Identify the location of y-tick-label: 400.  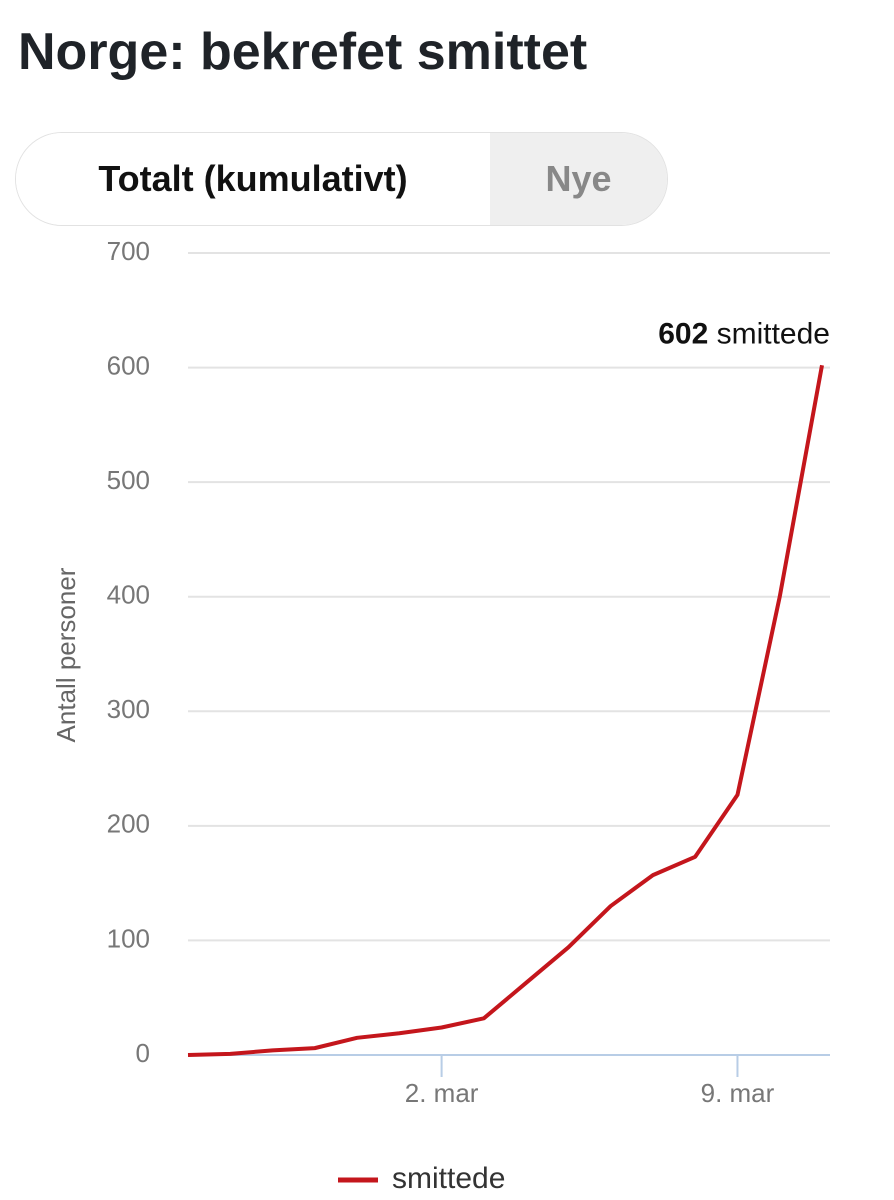
(128, 595).